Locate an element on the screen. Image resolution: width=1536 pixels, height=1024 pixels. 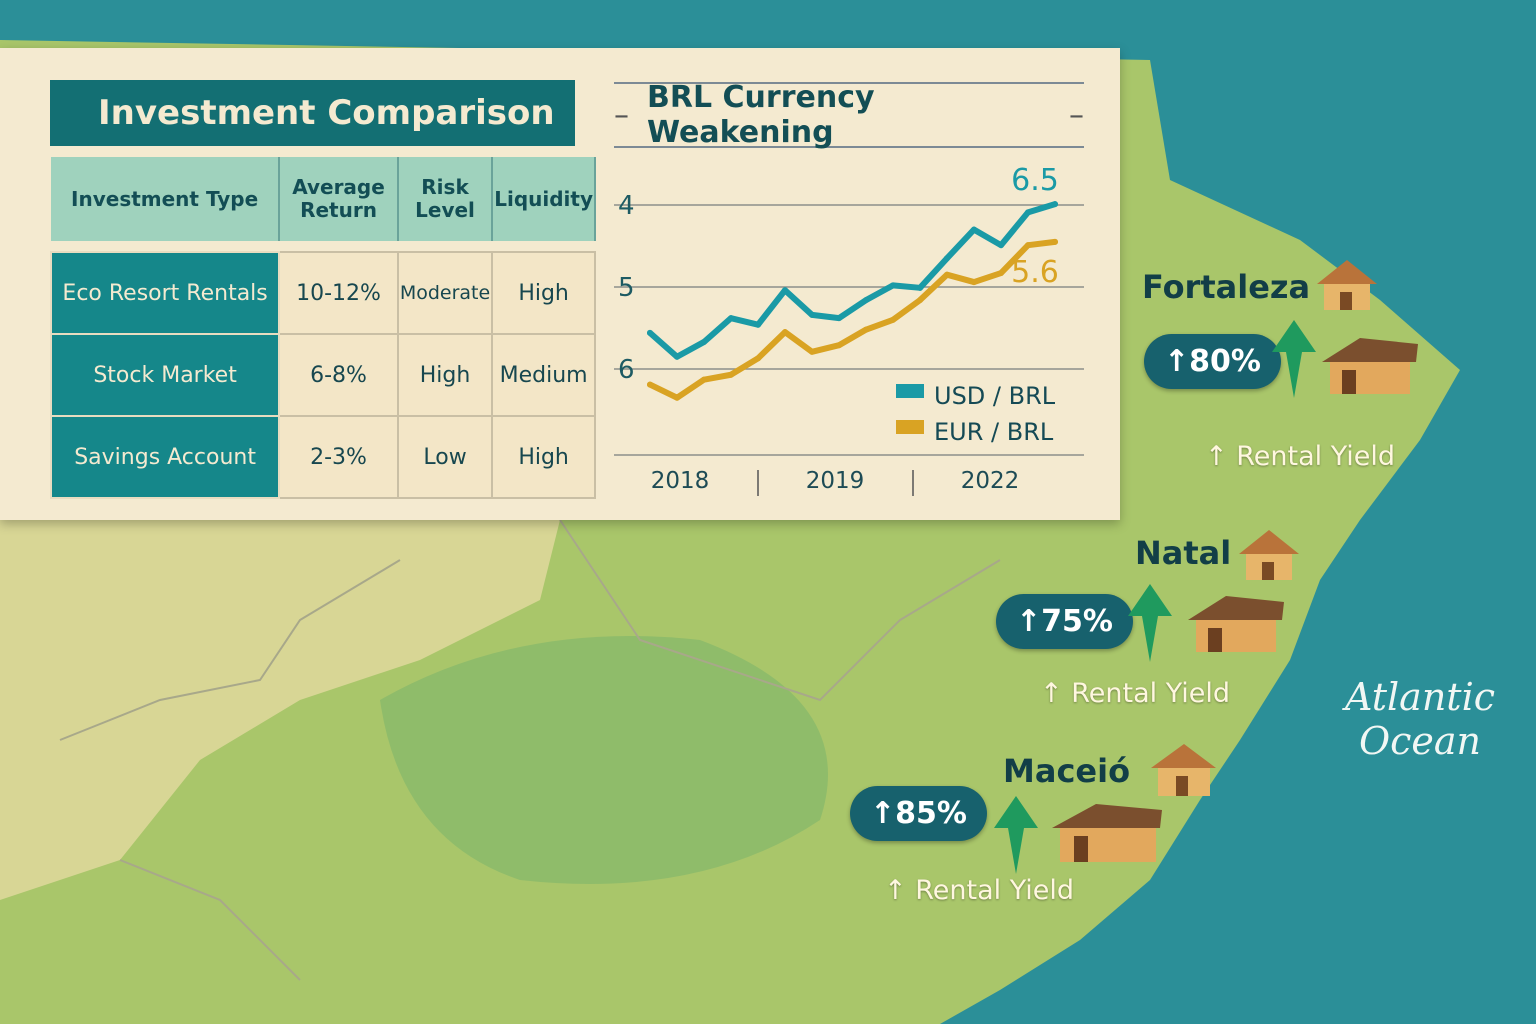
cell-liquidity: Medium is located at coordinates (543, 375).